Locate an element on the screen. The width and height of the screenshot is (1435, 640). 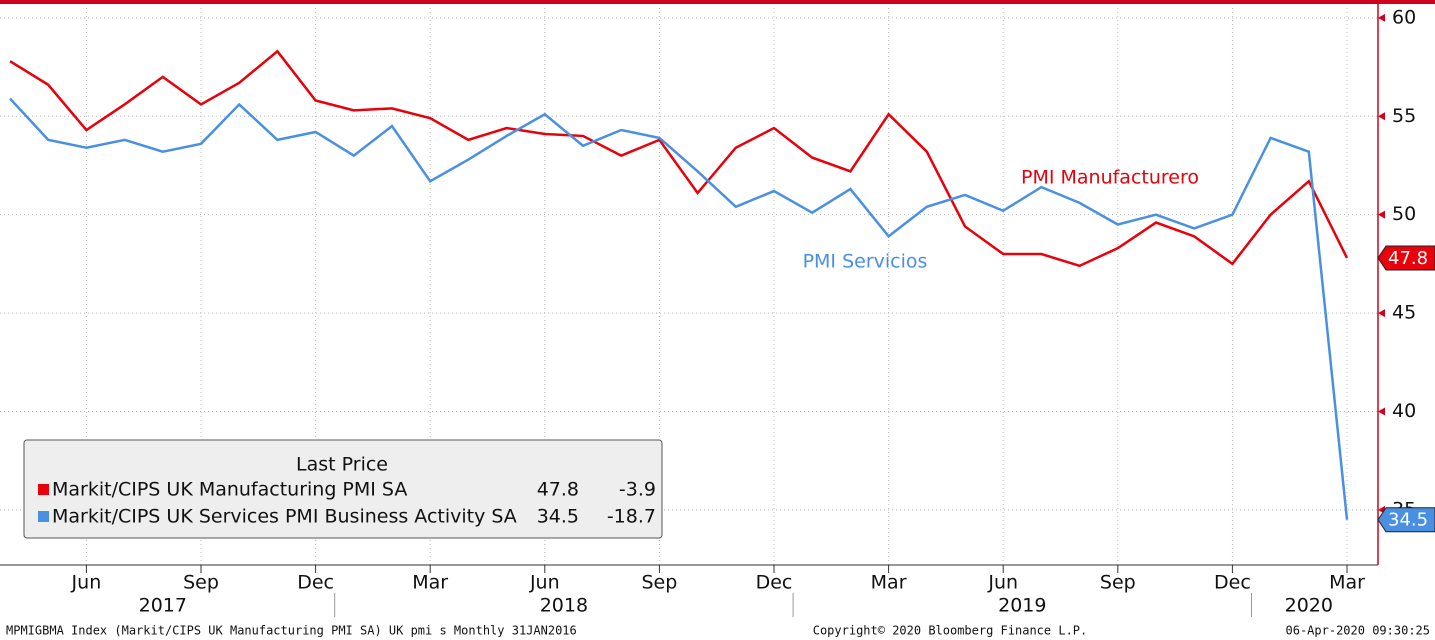
last-value-label: 34.5 is located at coordinates (1408, 520).